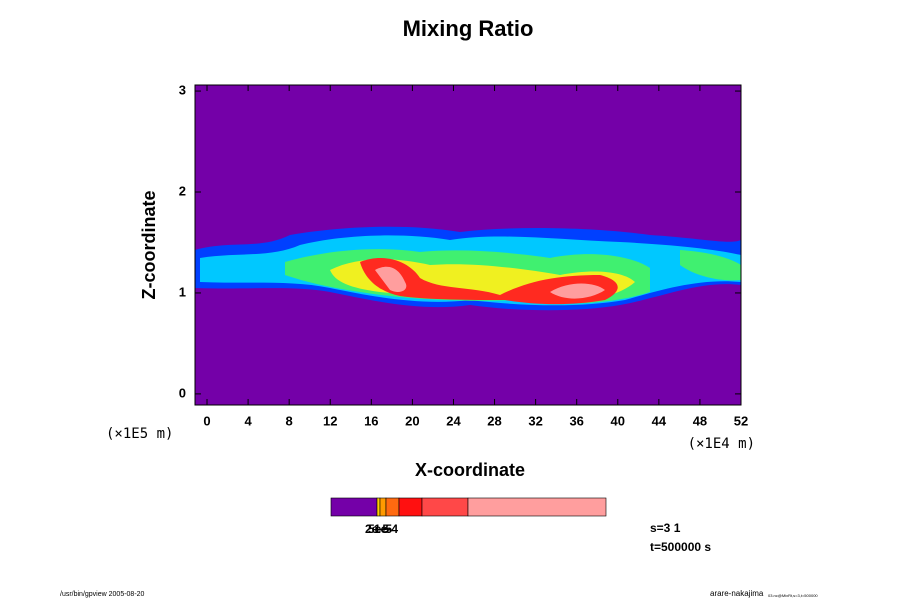  I want to click on y-tick-label: 3, so click(182, 89).